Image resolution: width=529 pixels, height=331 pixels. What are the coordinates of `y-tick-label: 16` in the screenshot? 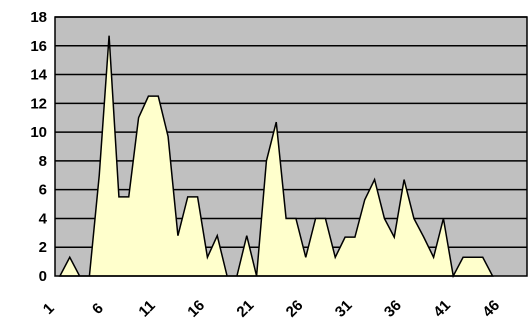 It's located at (38, 46).